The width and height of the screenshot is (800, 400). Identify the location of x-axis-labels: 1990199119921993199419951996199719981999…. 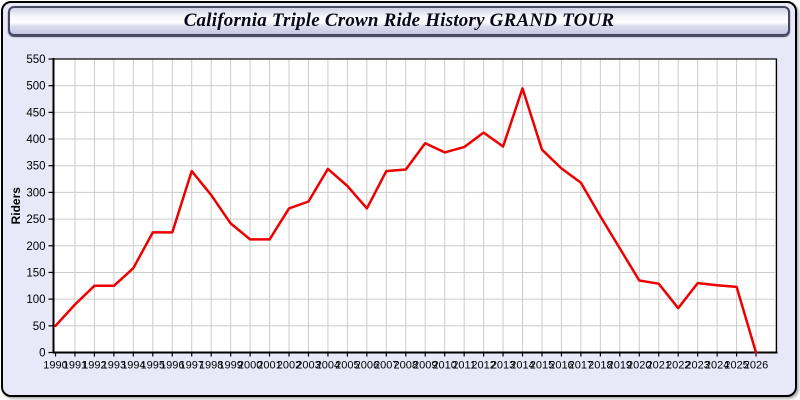
(405, 366).